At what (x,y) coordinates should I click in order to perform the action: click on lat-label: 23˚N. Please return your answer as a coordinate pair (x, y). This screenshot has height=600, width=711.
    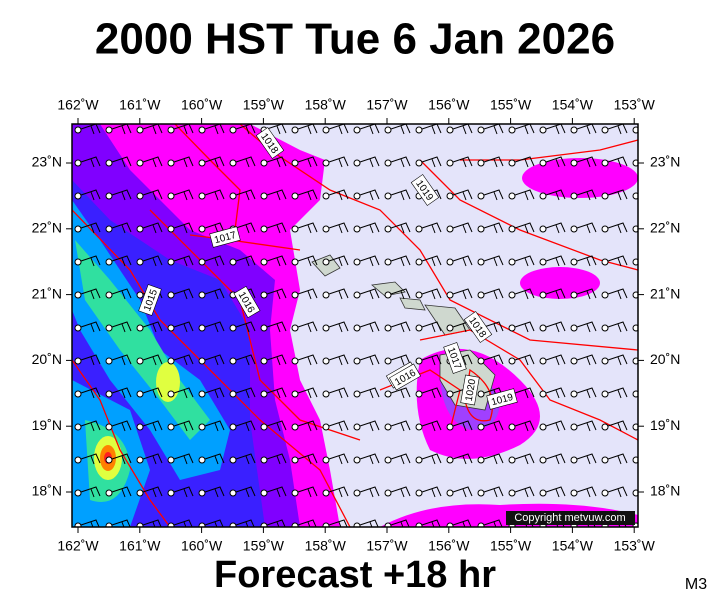
    Looking at the image, I should click on (47, 162).